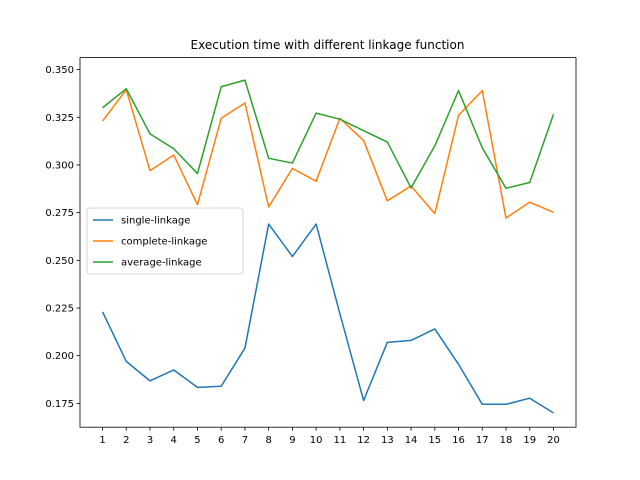 This screenshot has width=640, height=480. I want to click on legend-label: complete-linkage, so click(164, 242).